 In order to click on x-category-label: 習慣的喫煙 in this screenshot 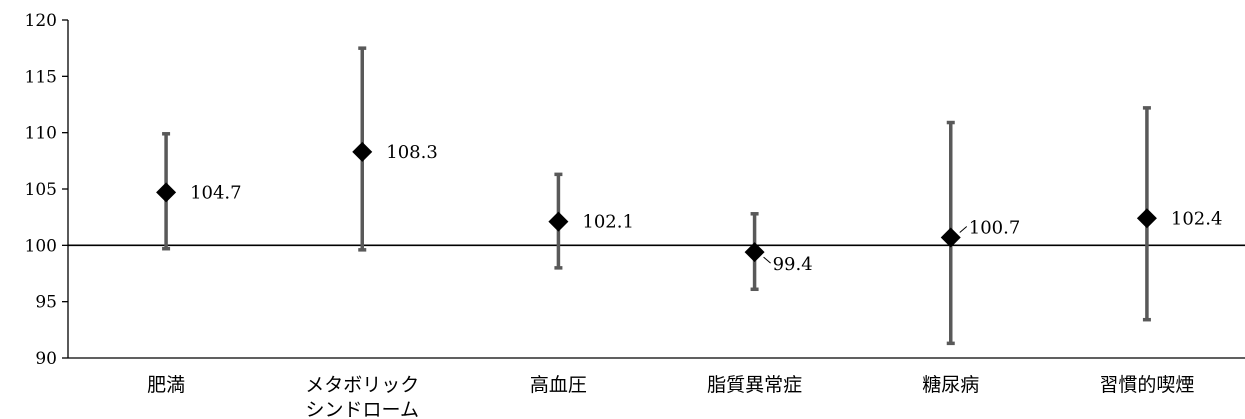, I will do `click(1146, 385)`.